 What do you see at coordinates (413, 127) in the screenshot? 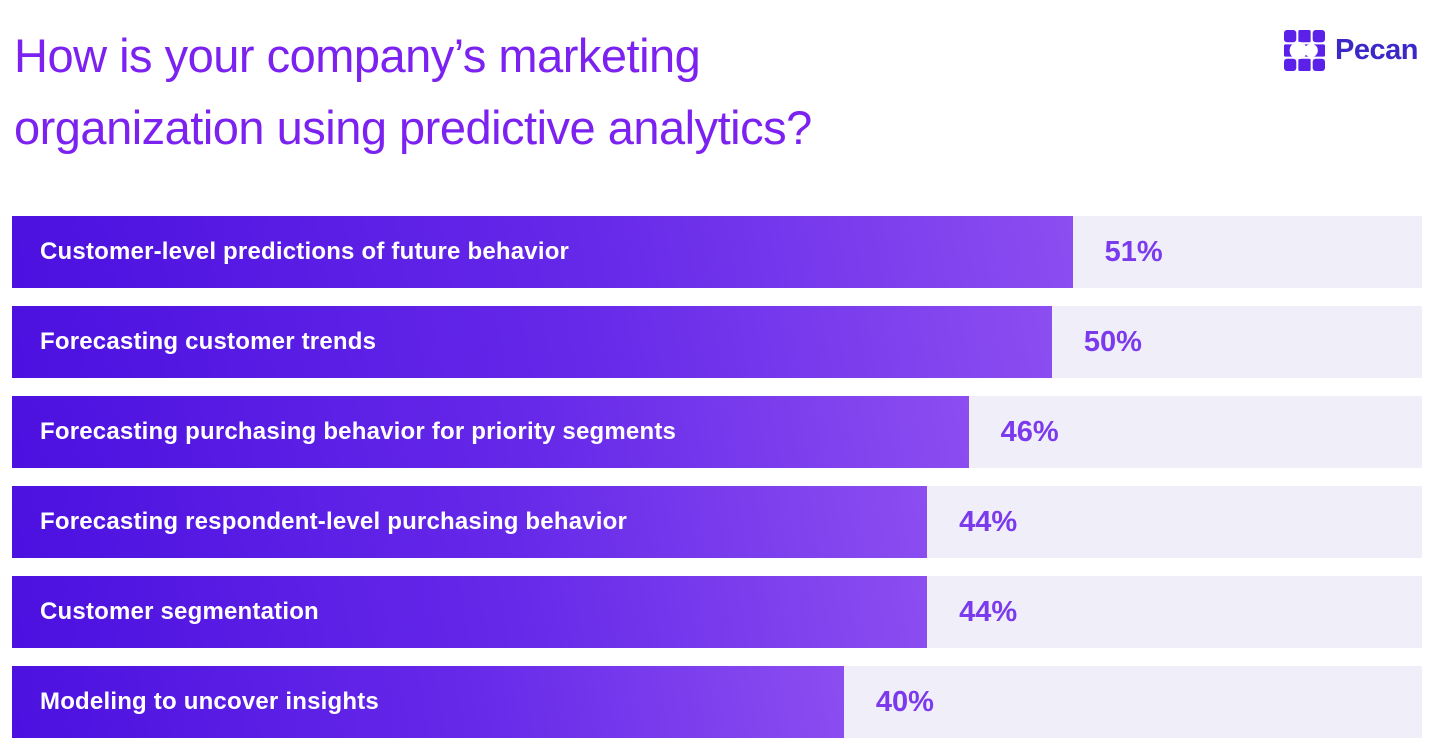
I see `page-title-line2: organization using predictive analytics?` at bounding box center [413, 127].